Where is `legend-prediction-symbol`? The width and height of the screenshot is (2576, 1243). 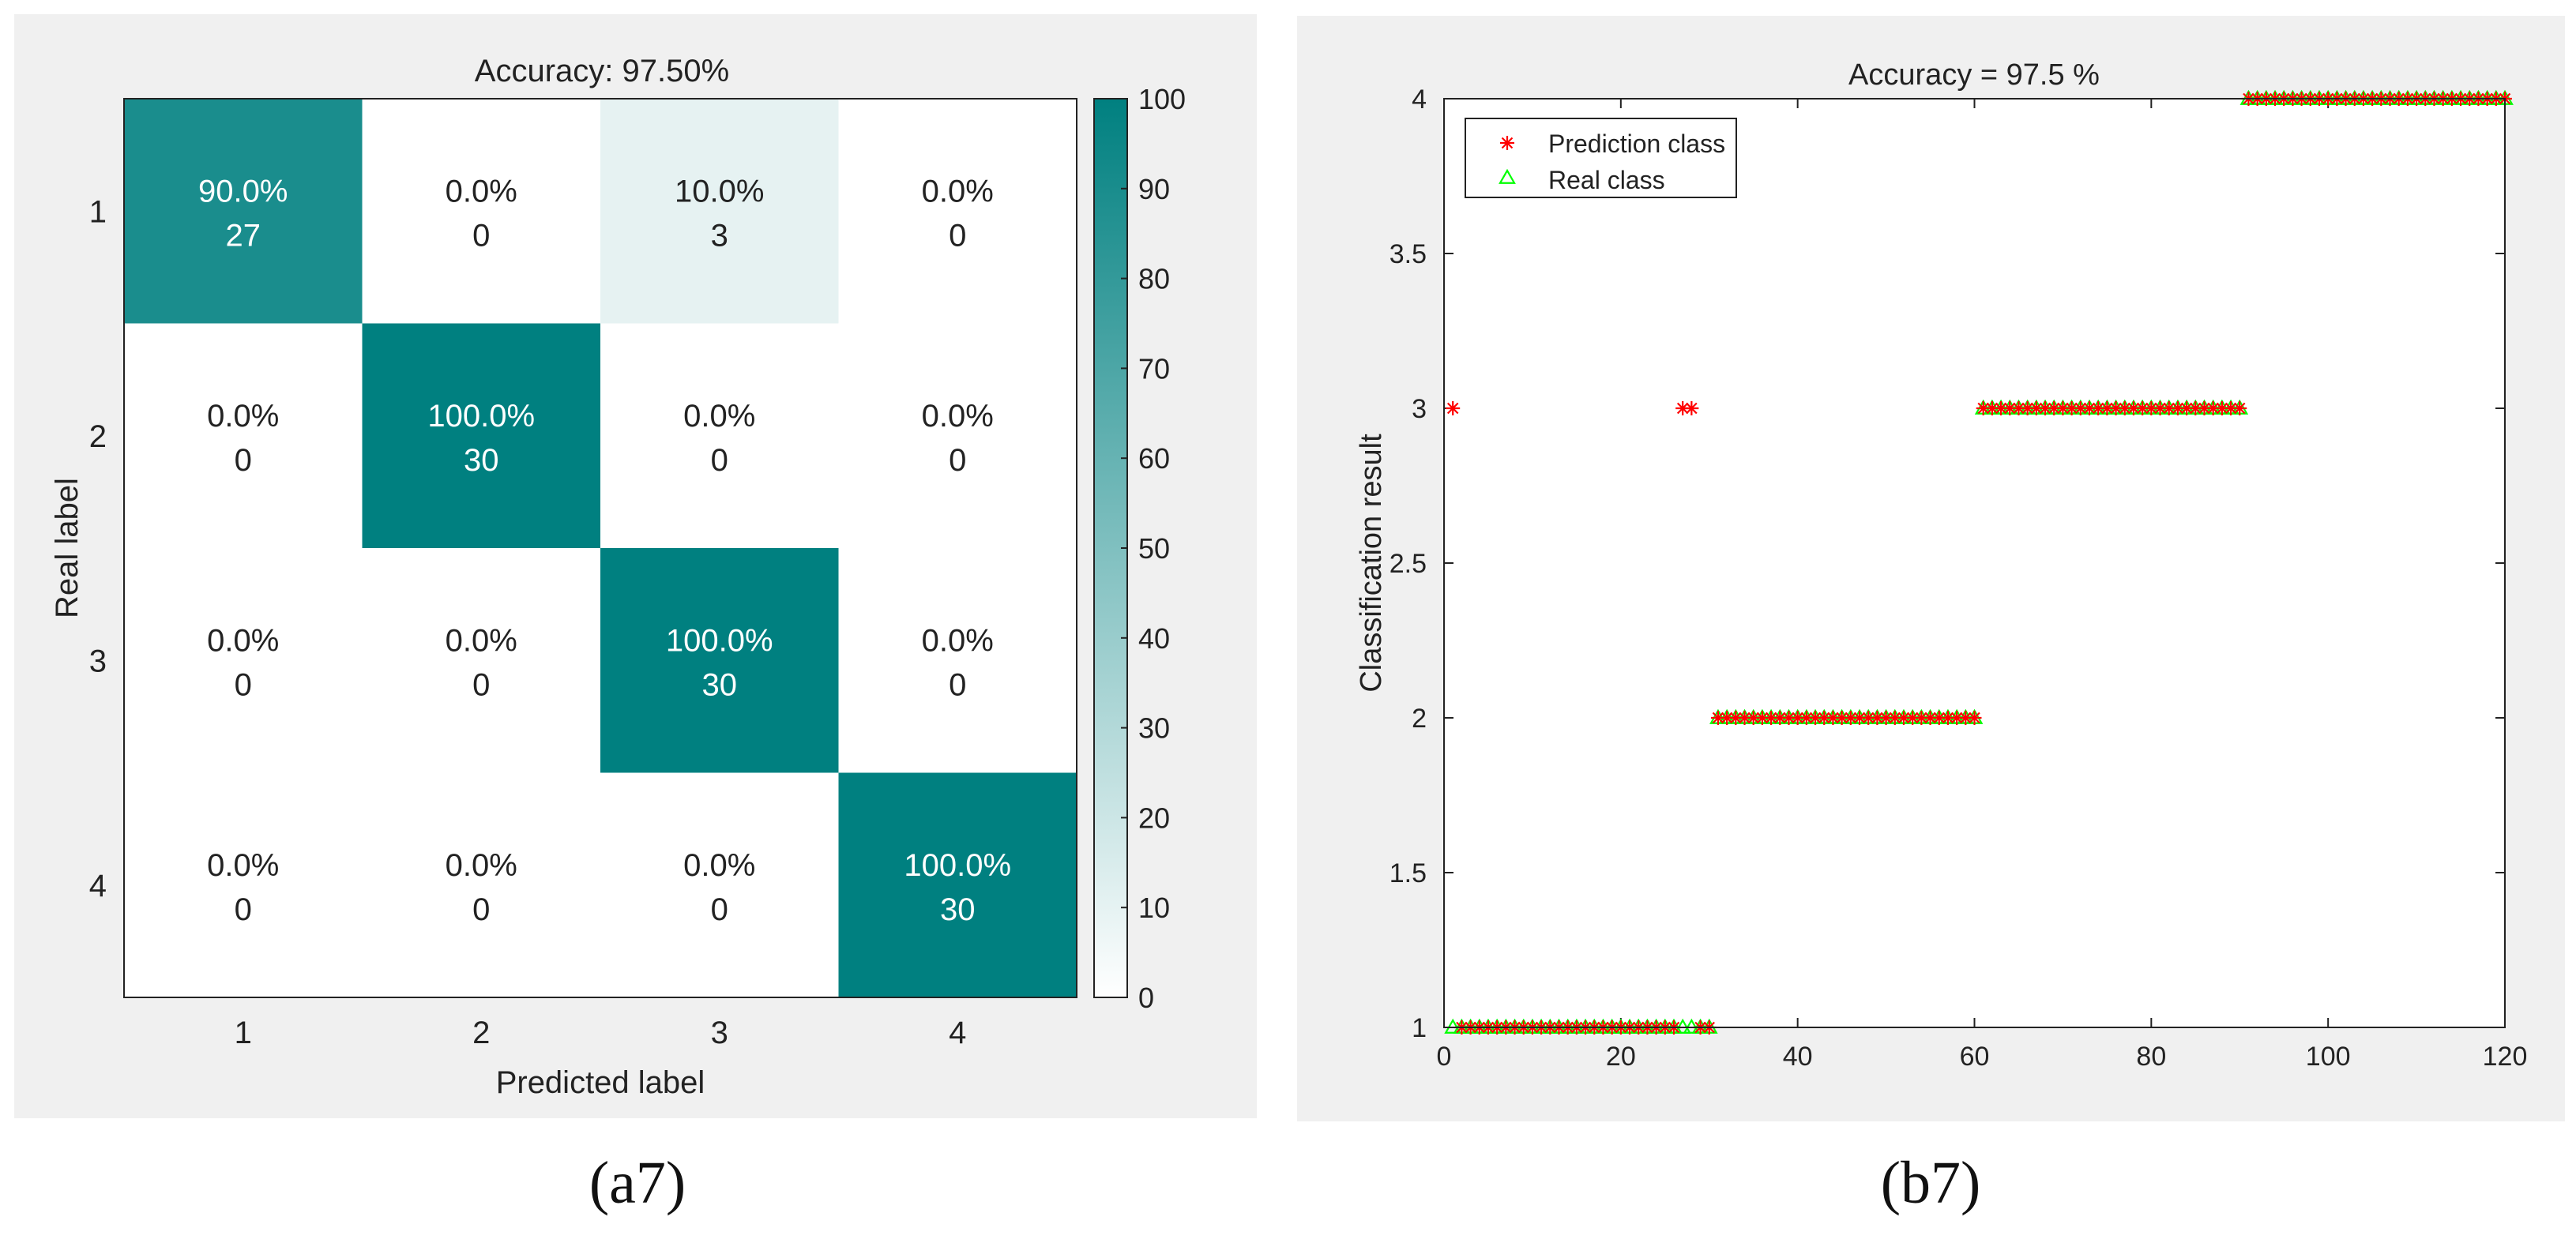
legend-prediction-symbol is located at coordinates (1507, 143).